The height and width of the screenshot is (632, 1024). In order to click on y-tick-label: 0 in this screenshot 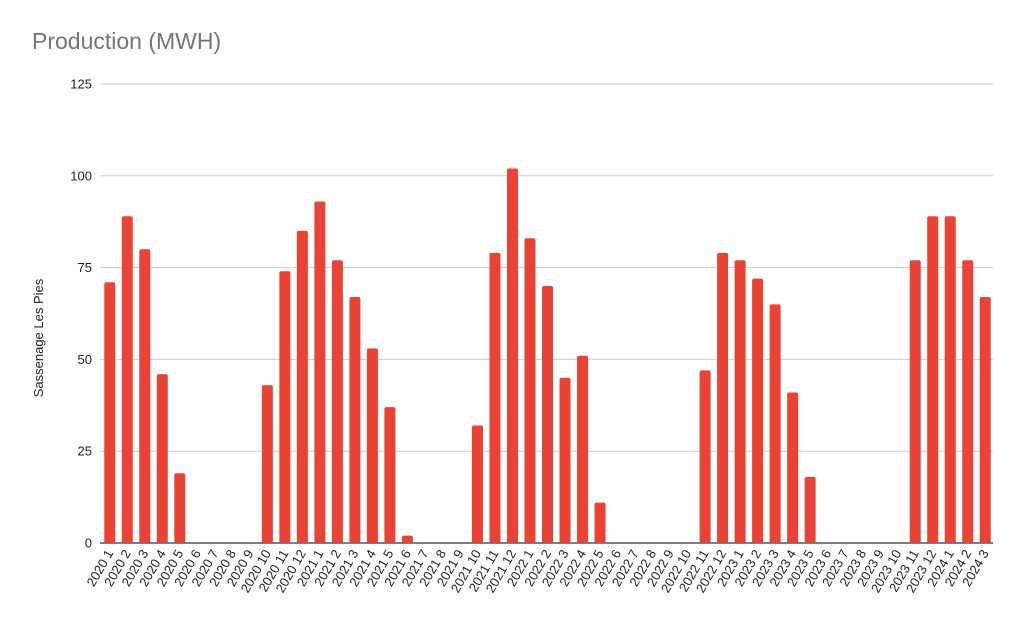, I will do `click(88, 543)`.